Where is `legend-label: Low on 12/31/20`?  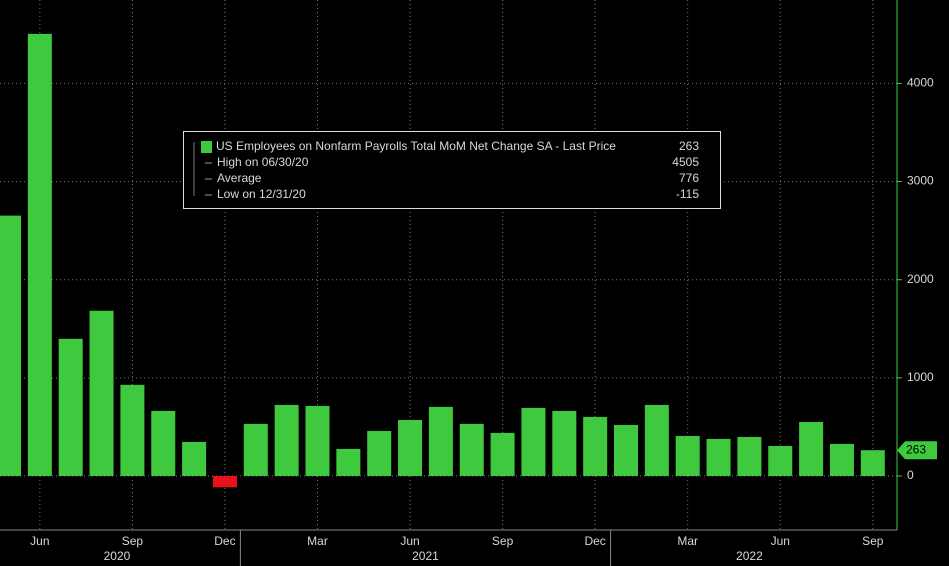 legend-label: Low on 12/31/20 is located at coordinates (261, 194).